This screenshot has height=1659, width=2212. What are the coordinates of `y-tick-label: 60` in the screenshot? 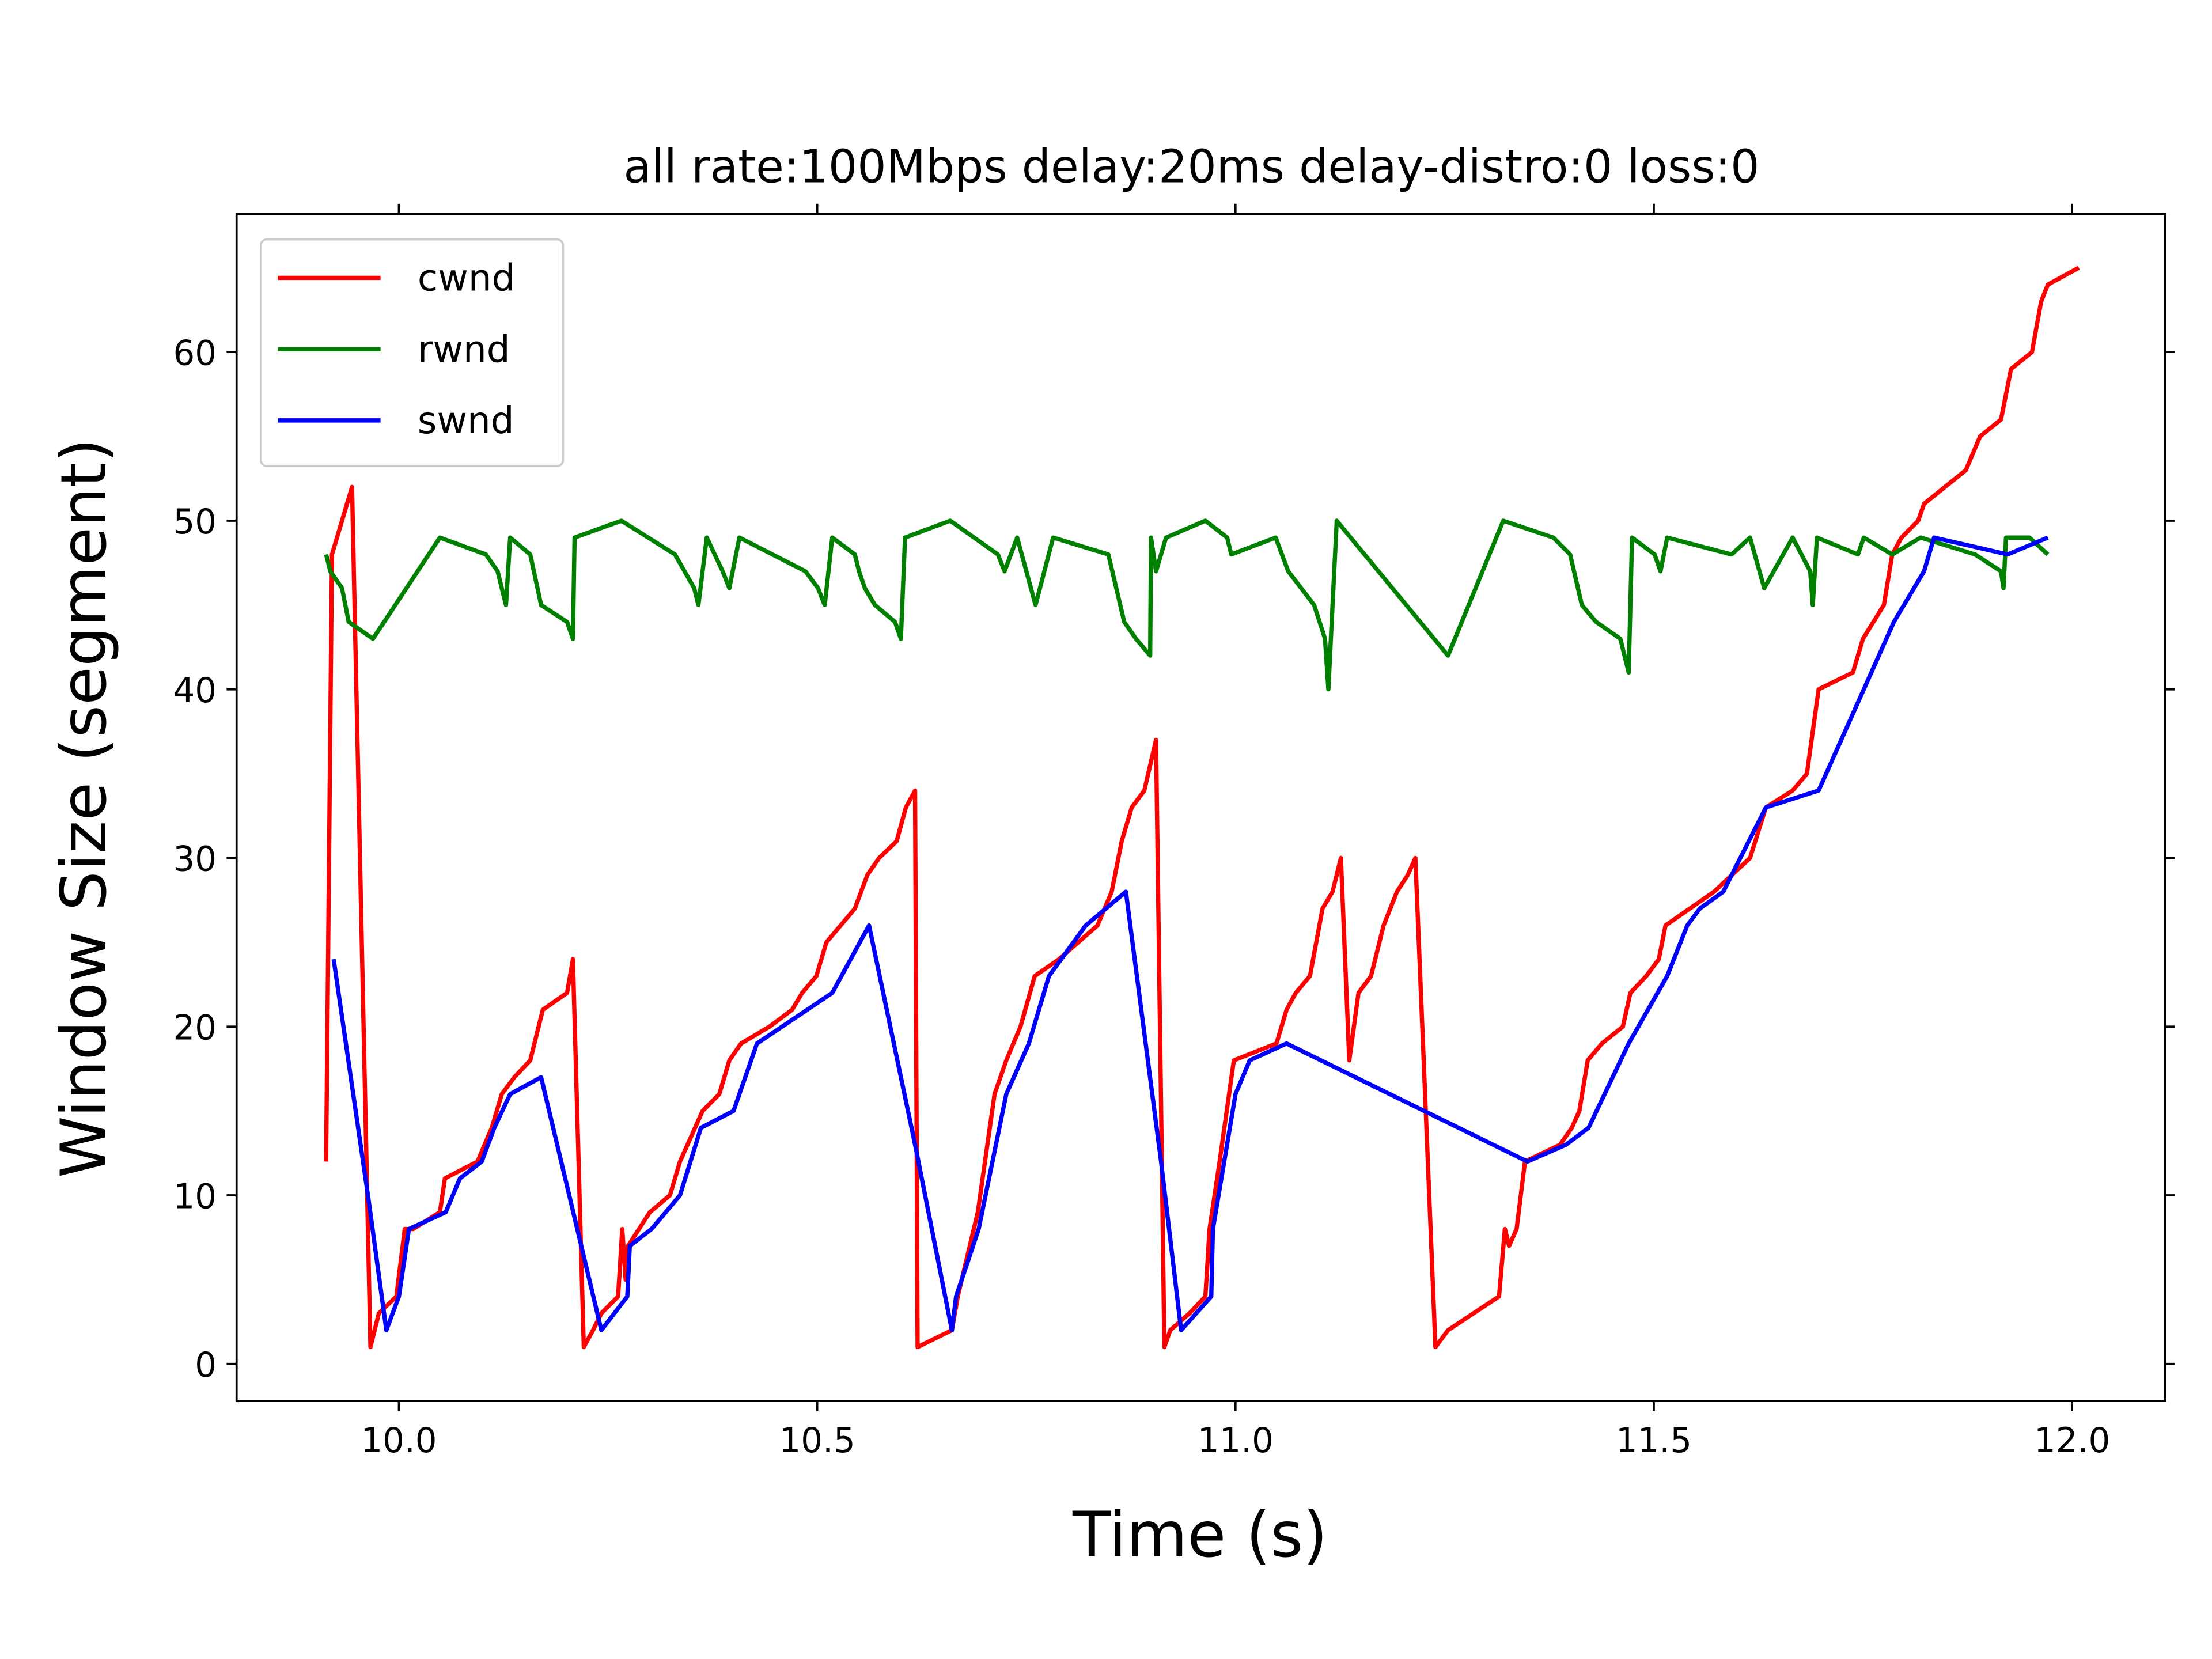 It's located at (195, 353).